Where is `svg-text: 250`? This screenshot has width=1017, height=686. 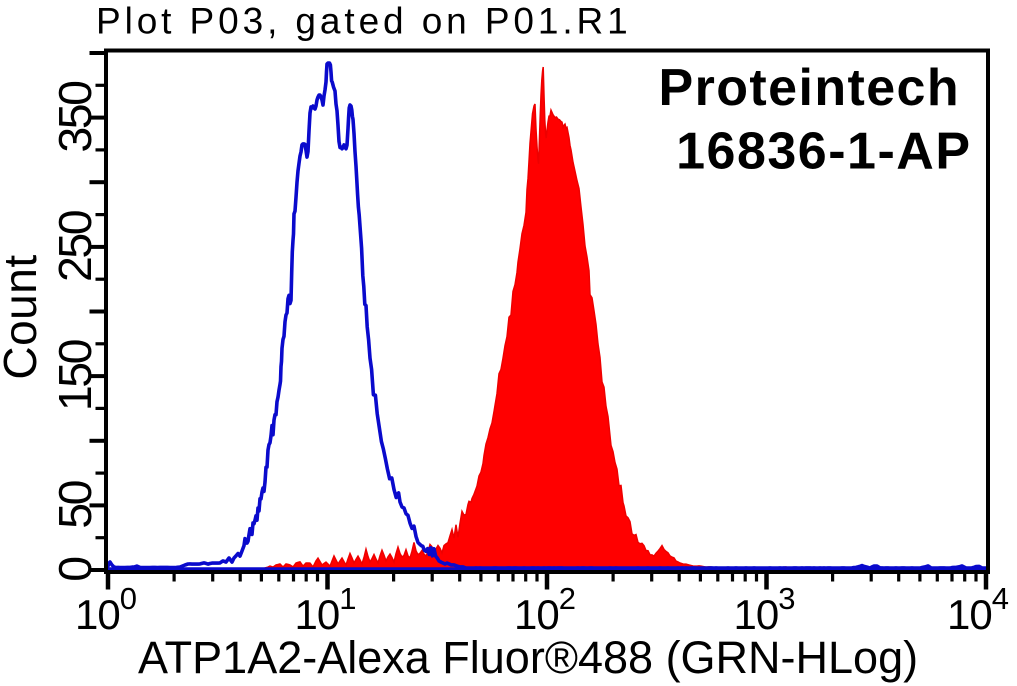 svg-text: 250 is located at coordinates (75, 246).